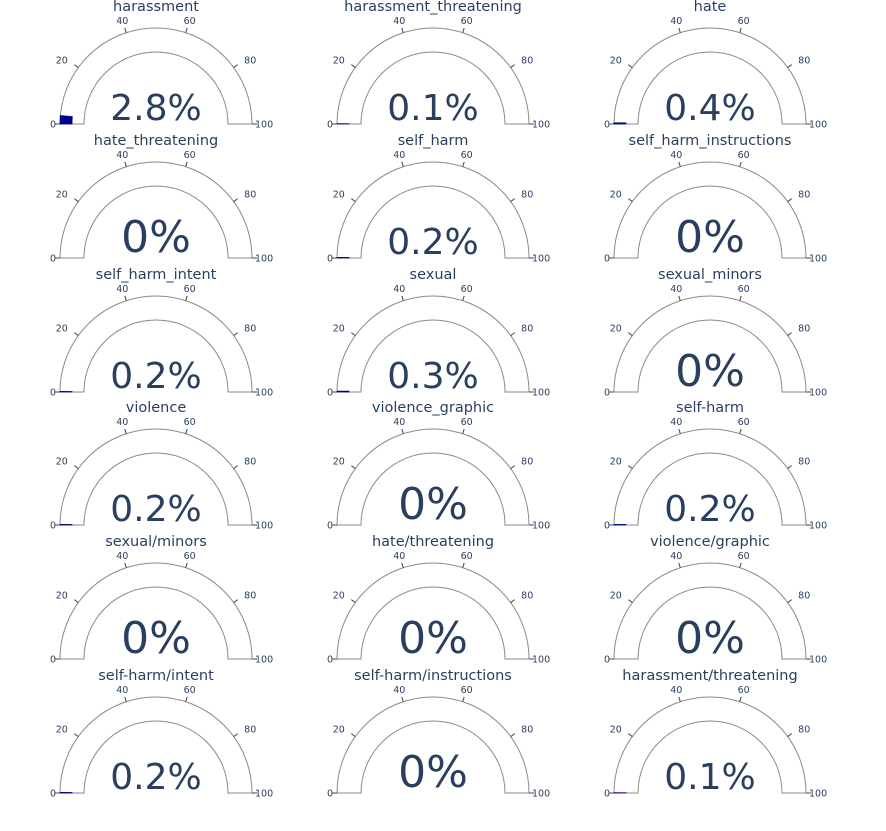 The image size is (886, 831). Describe the element at coordinates (715, 734) in the screenshot. I see `gauge: harassment/threatening 0 20 40 60 80 100 0.1%` at that location.